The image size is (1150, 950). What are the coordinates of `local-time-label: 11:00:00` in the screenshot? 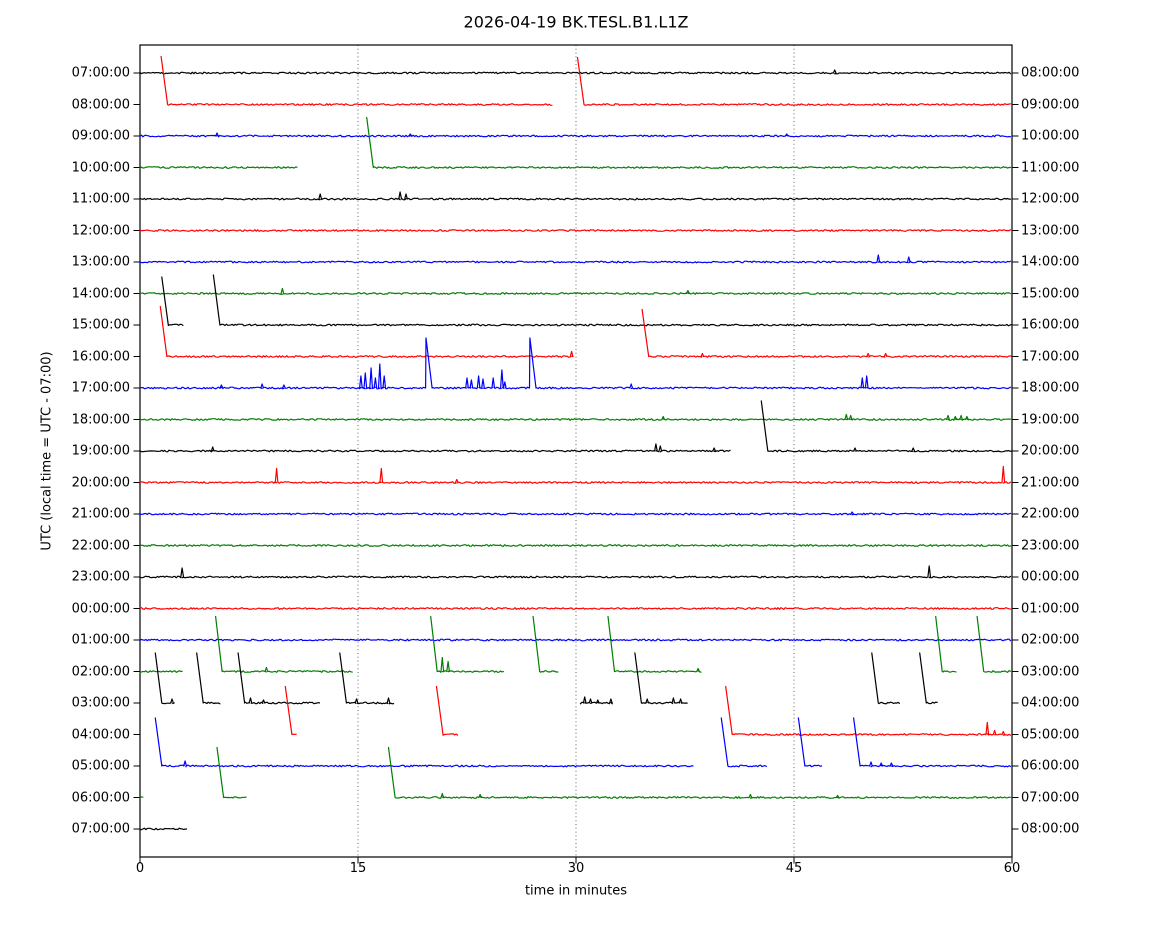 It's located at (1050, 167).